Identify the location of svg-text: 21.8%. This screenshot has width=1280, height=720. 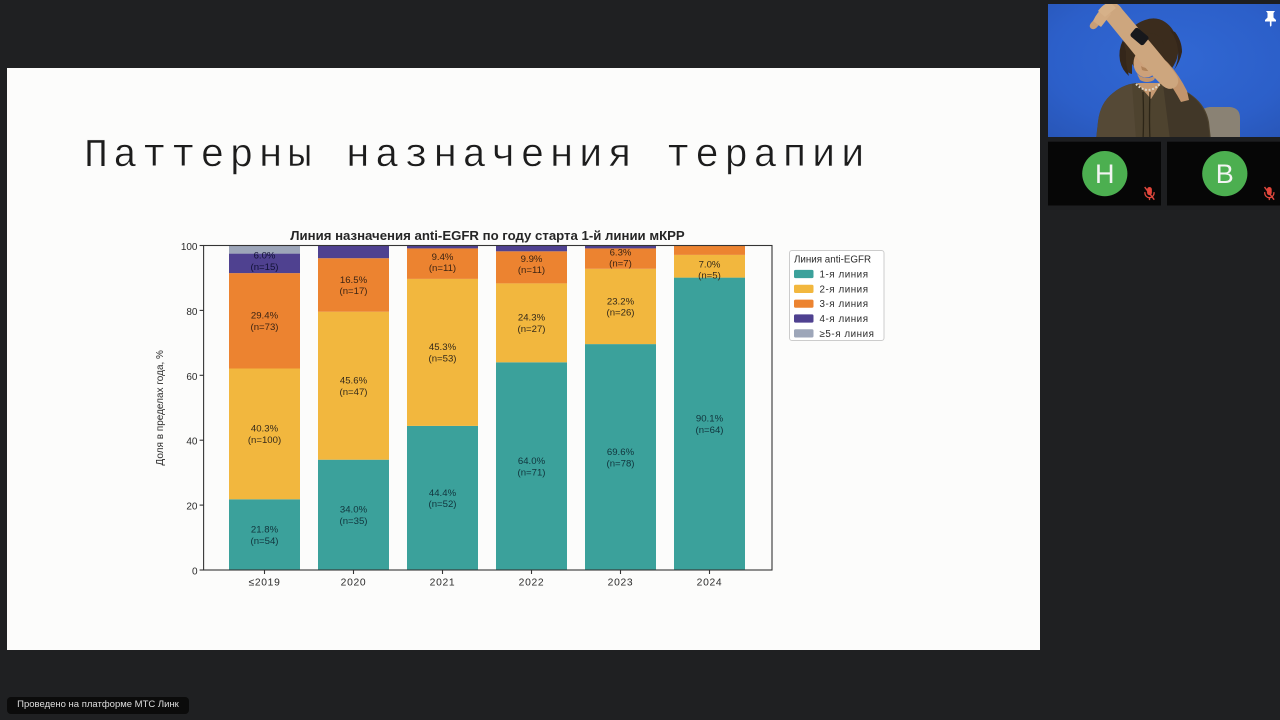
(265, 530).